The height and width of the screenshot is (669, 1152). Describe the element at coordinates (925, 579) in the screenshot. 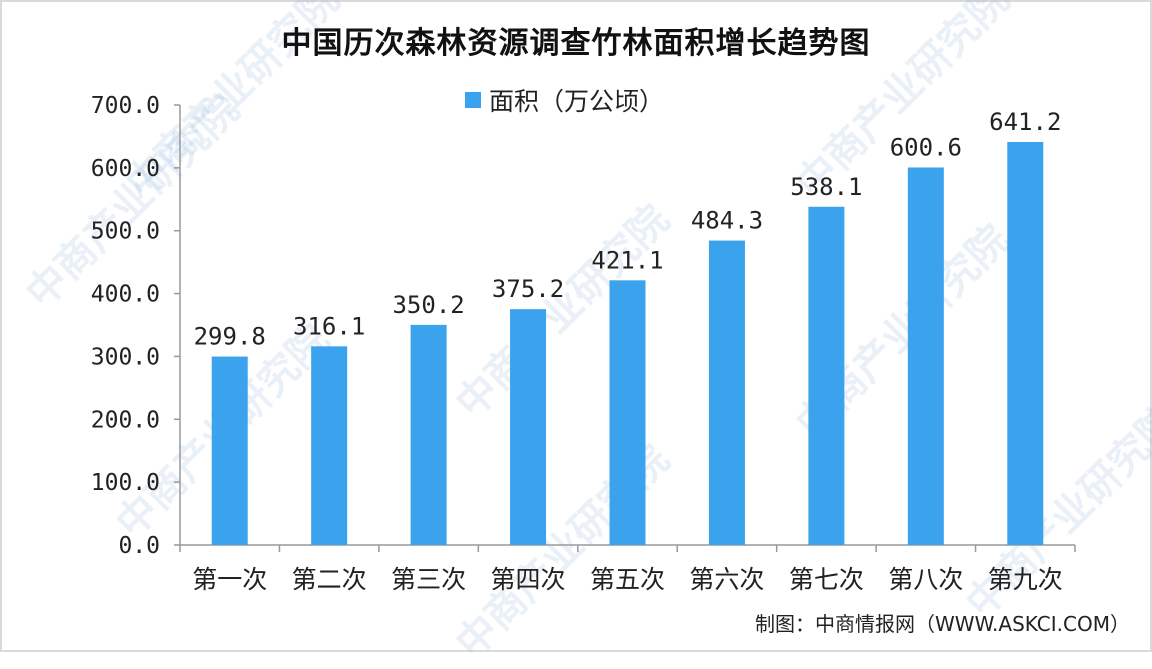

I see `x-category-label: 第八次` at that location.